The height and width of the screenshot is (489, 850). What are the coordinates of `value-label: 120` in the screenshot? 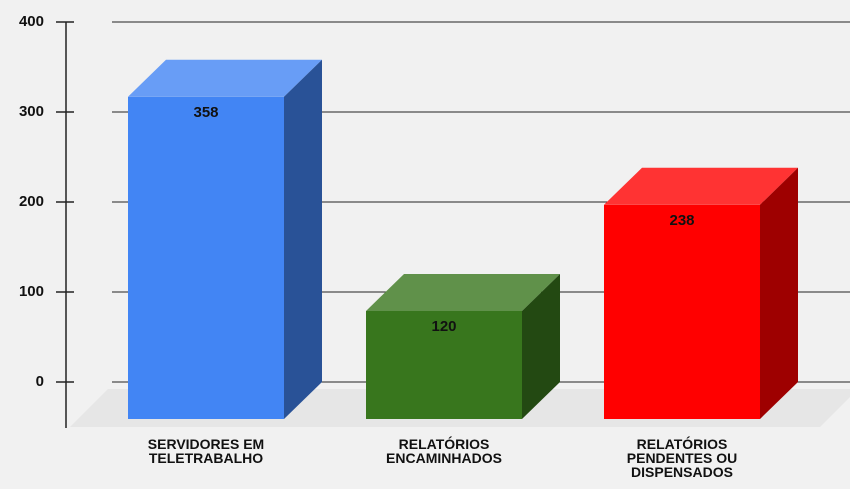 It's located at (443, 326).